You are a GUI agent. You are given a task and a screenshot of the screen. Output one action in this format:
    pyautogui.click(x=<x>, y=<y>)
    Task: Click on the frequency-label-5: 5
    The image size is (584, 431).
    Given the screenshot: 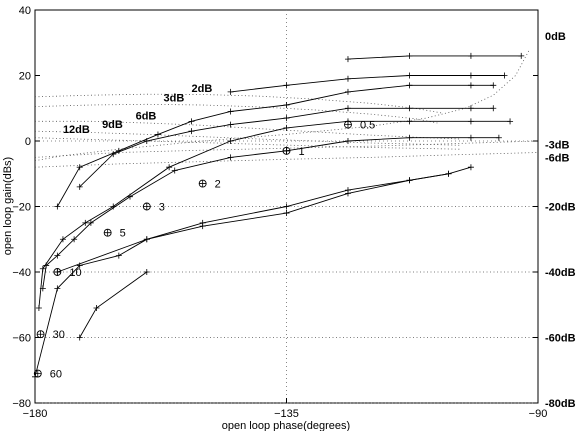 What is the action you would take?
    pyautogui.click(x=123, y=234)
    